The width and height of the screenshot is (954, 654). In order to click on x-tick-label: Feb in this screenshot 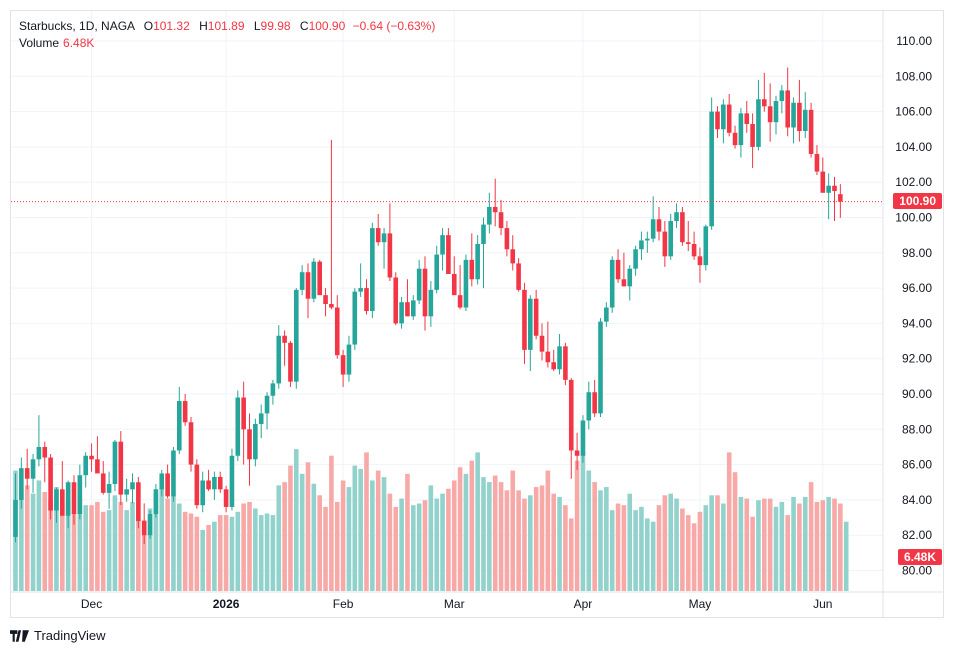, I will do `click(343, 604)`.